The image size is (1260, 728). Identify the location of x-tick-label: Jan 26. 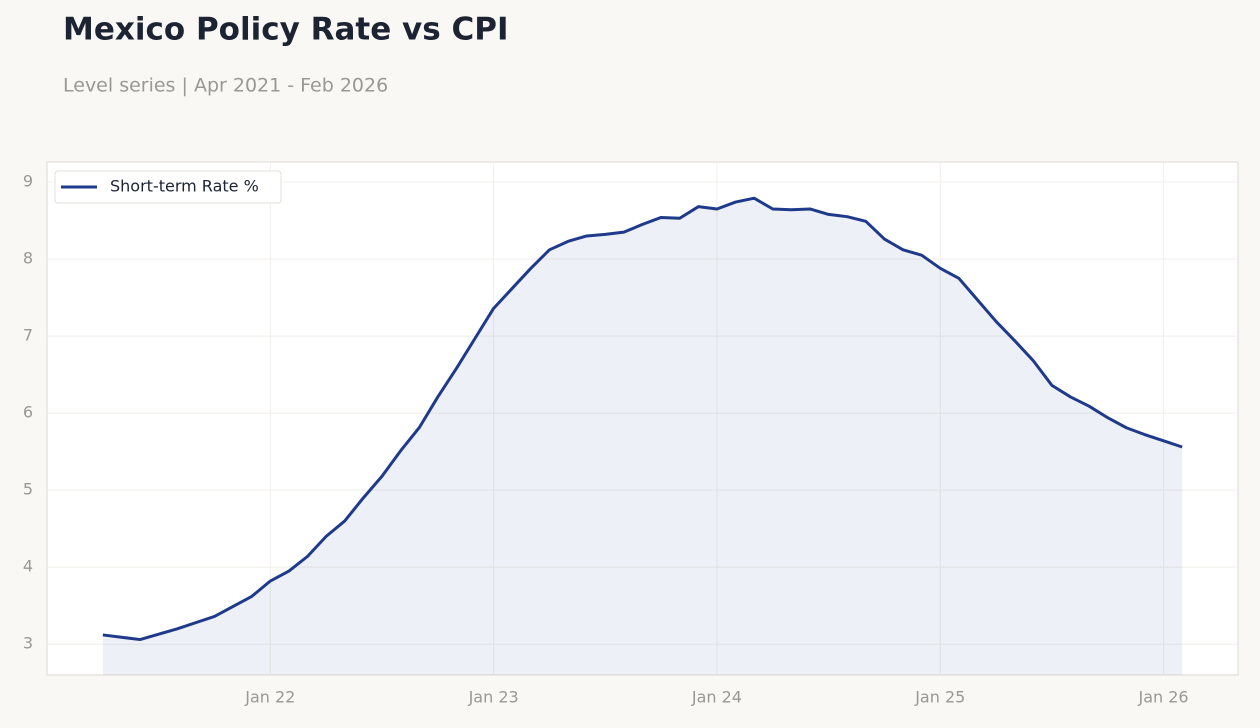
(1163, 697).